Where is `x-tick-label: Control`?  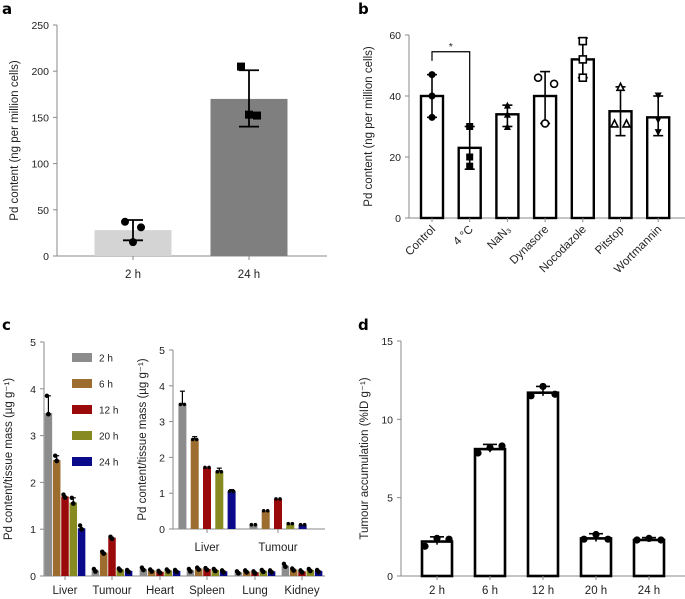
x-tick-label: Control is located at coordinates (420, 241).